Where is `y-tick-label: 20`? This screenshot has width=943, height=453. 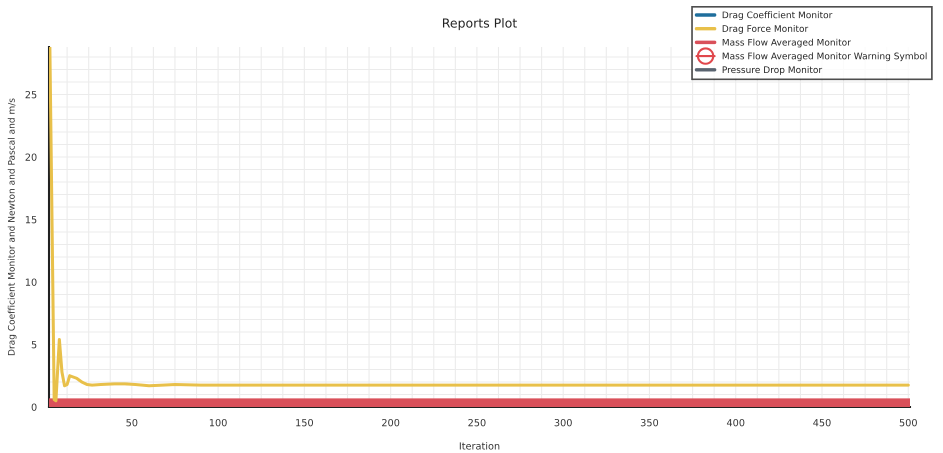
y-tick-label: 20 is located at coordinates (31, 157).